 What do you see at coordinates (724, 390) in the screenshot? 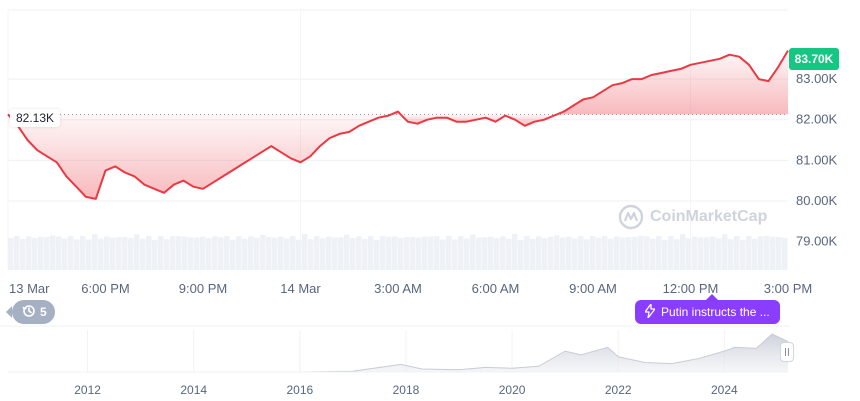
I see `navigator-tick-label: 2024` at bounding box center [724, 390].